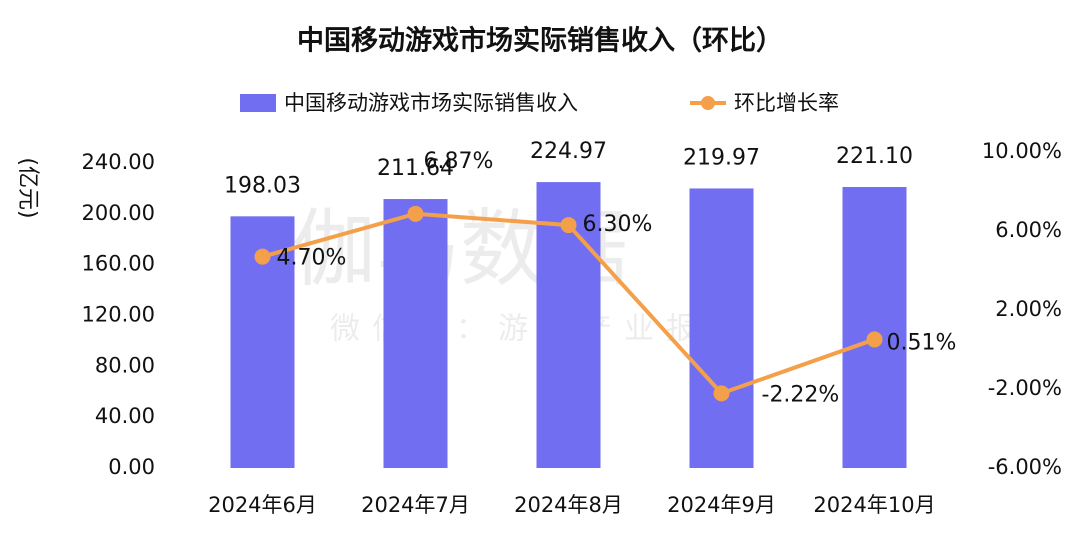  Describe the element at coordinates (874, 505) in the screenshot. I see `x-tick-label: 2024年10月` at that location.